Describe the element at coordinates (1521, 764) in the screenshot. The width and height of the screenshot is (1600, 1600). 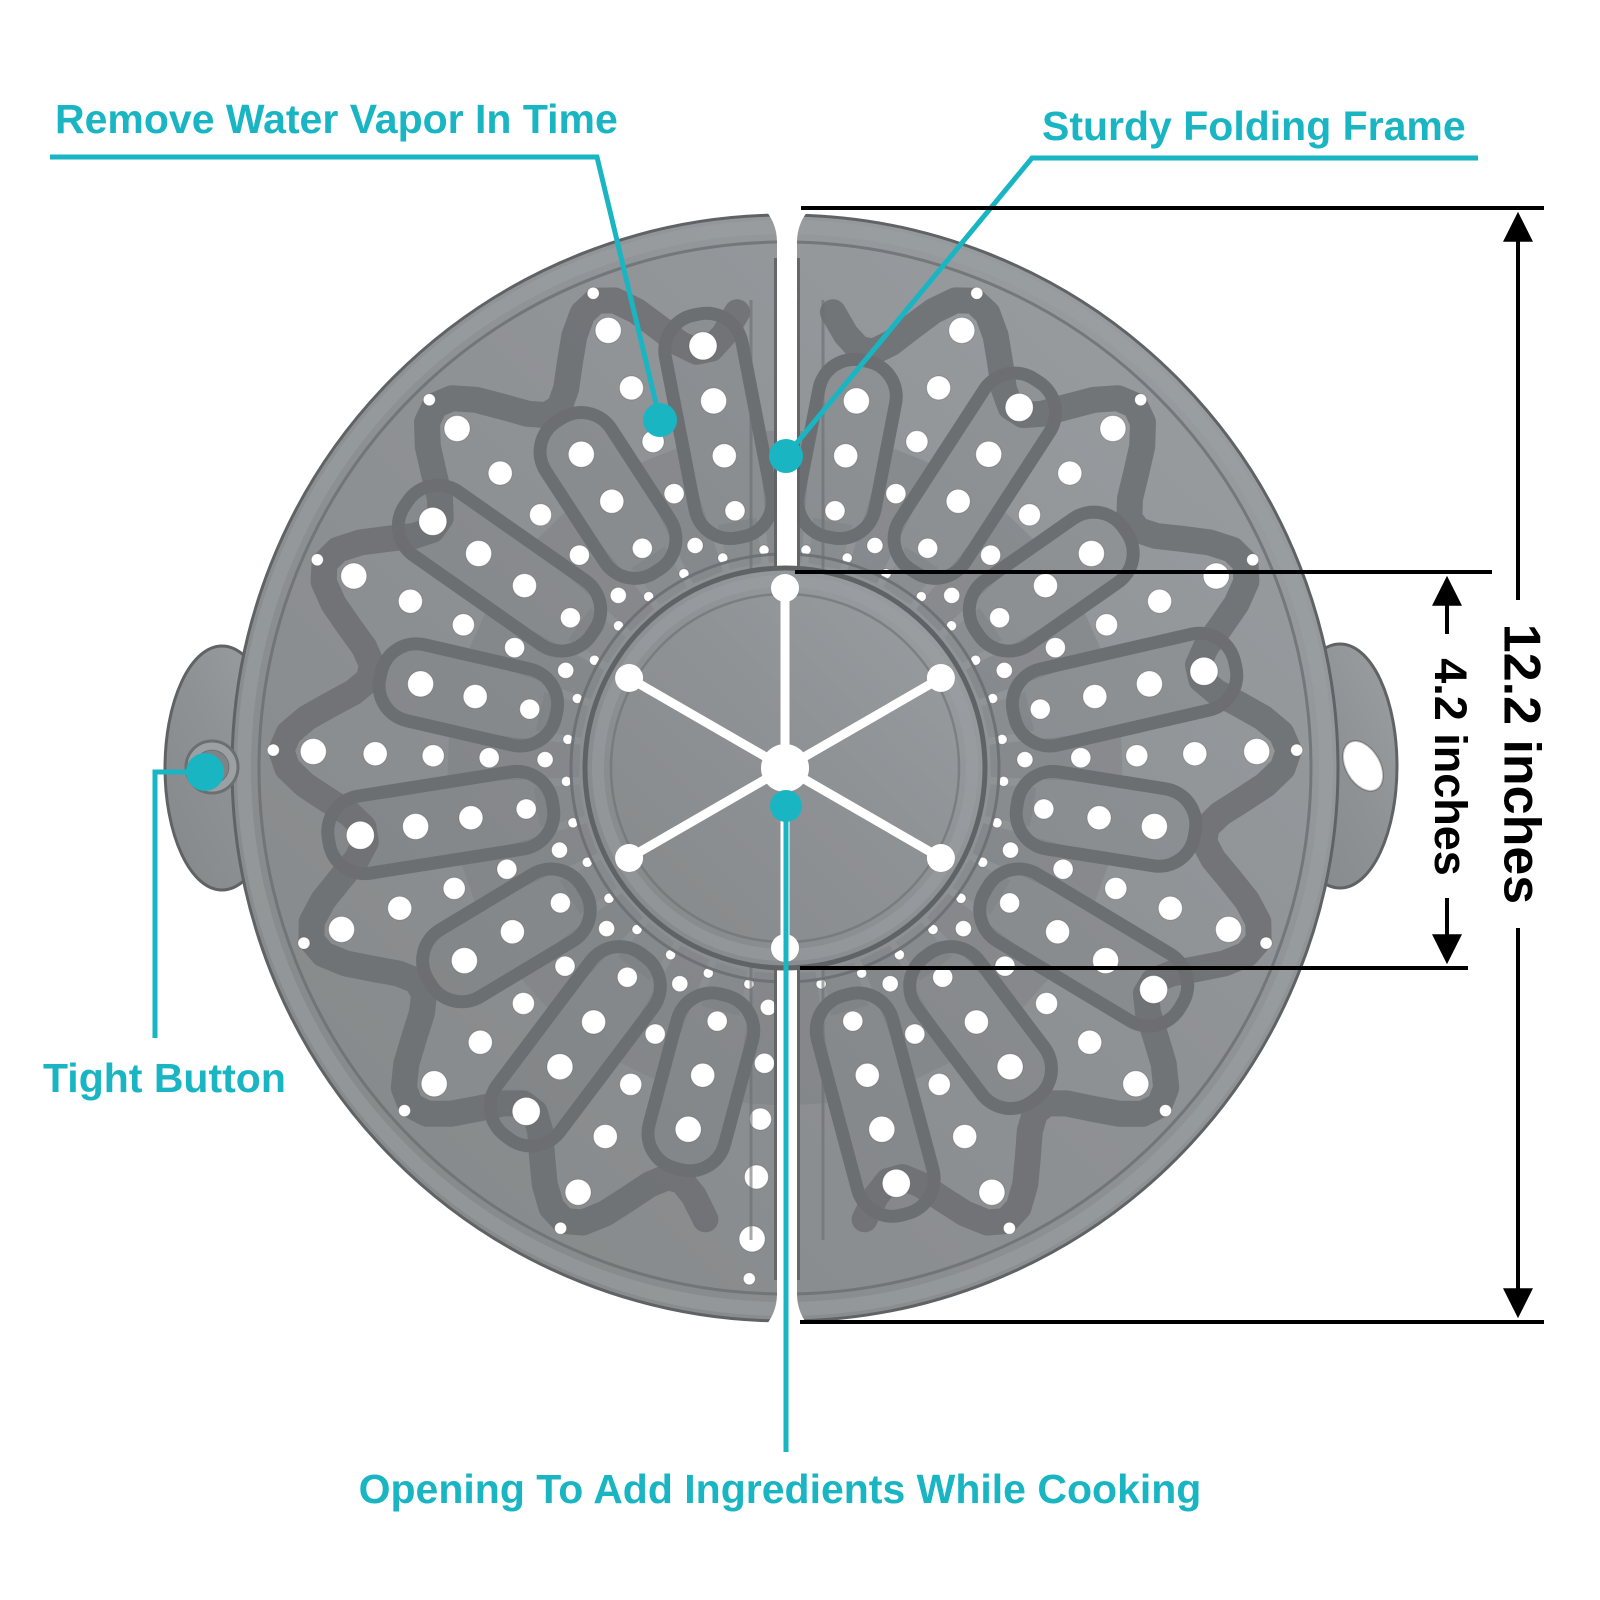
I see `dimension-label-overall: 12.2 inches` at that location.